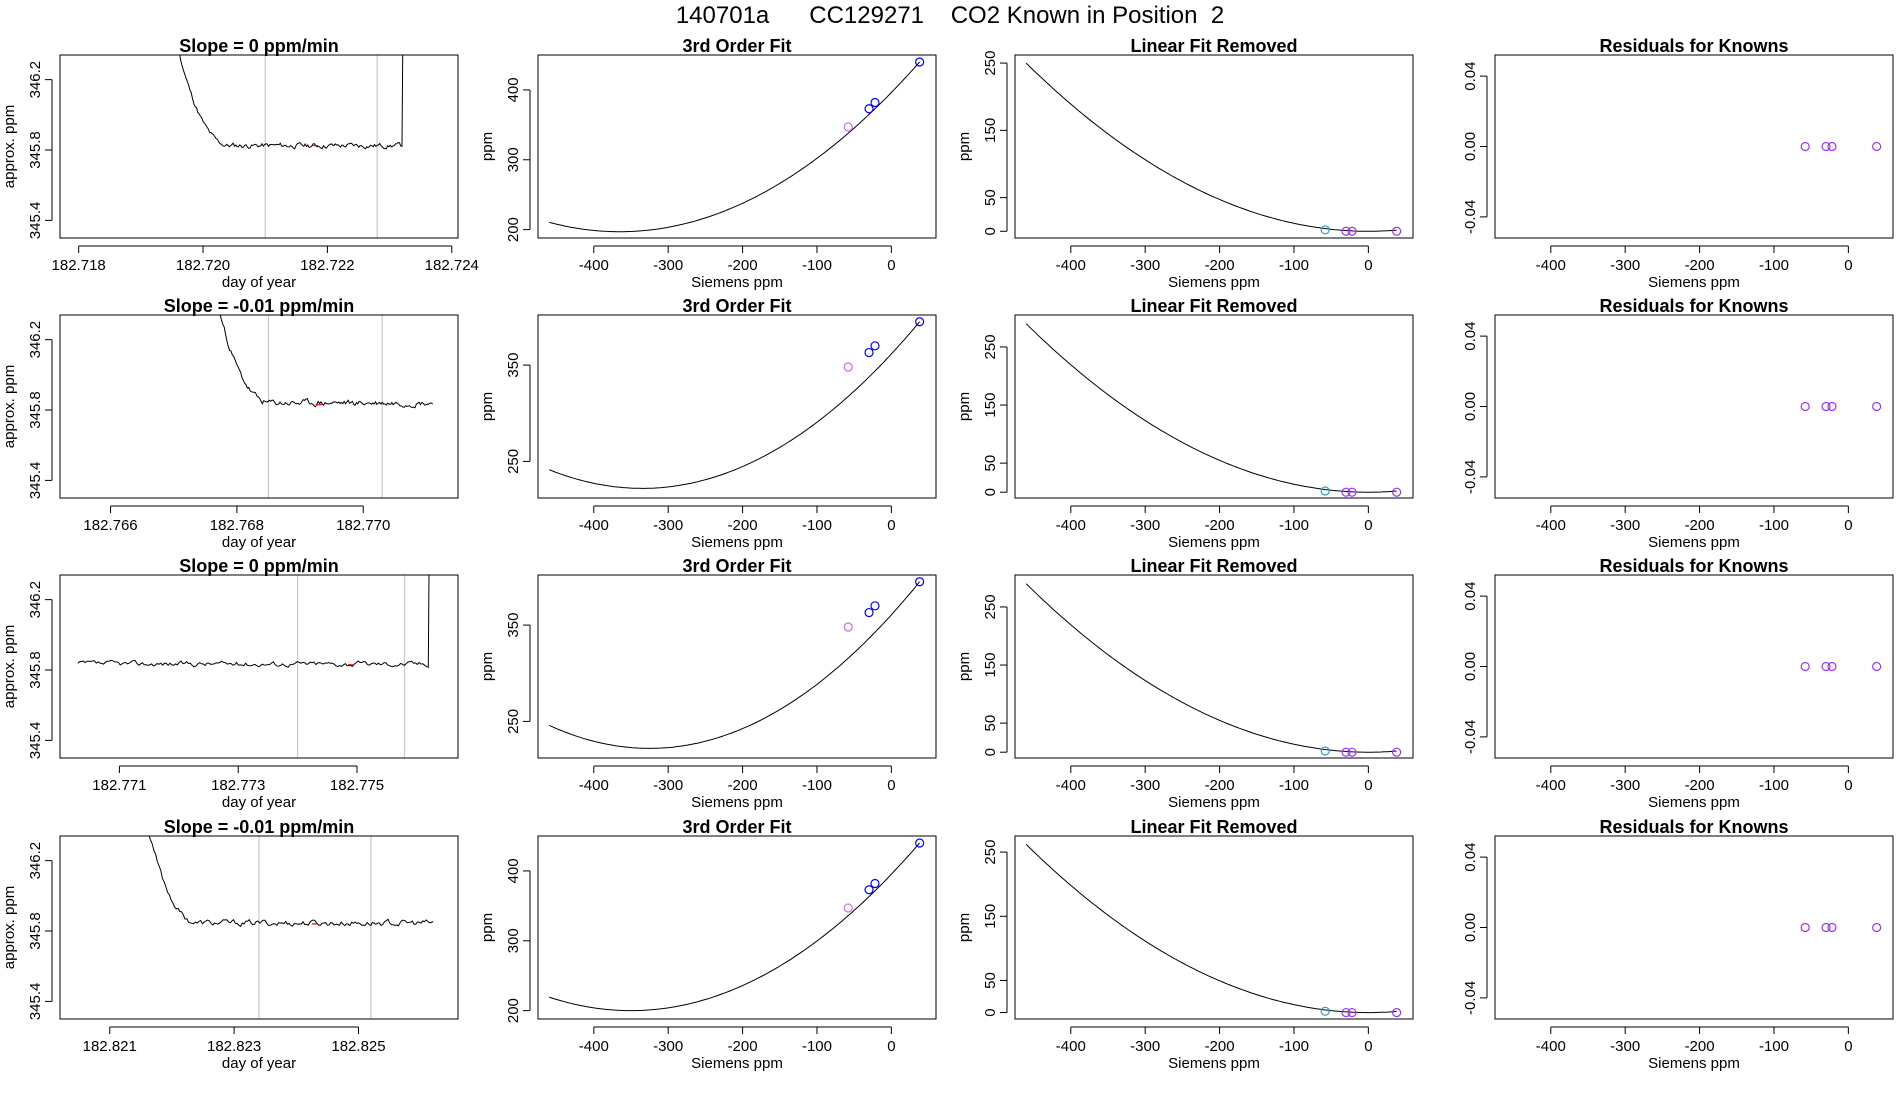 The height and width of the screenshot is (1100, 1900). I want to click on y-tick-label: 200, so click(513, 229).